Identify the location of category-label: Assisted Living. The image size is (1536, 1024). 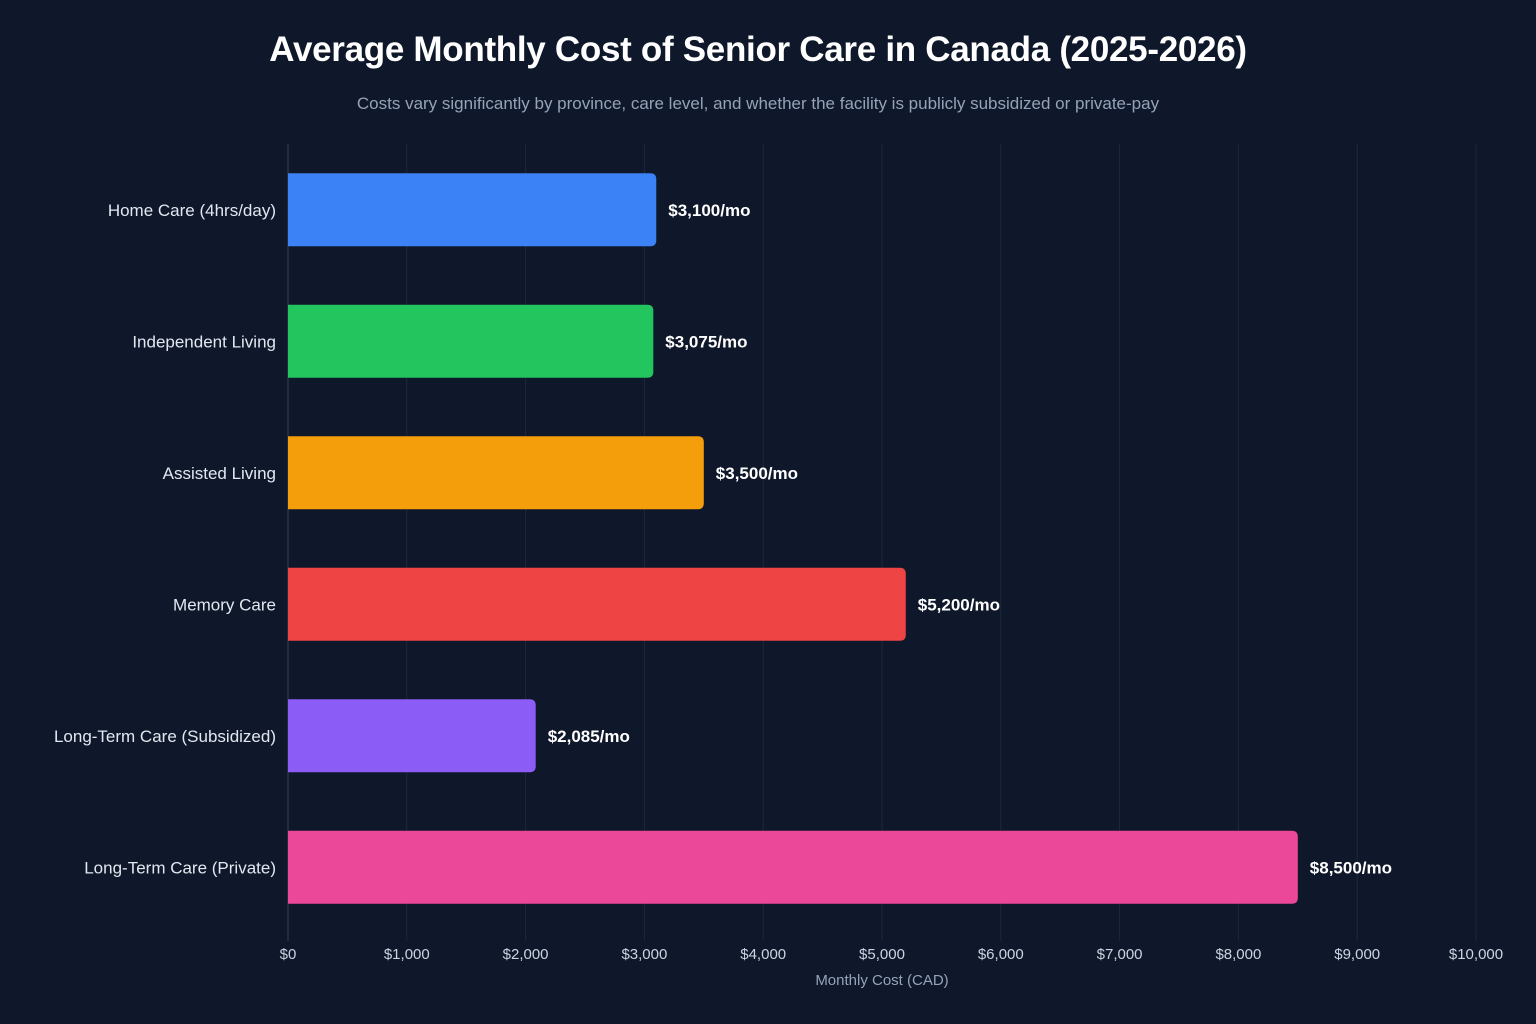
(219, 473).